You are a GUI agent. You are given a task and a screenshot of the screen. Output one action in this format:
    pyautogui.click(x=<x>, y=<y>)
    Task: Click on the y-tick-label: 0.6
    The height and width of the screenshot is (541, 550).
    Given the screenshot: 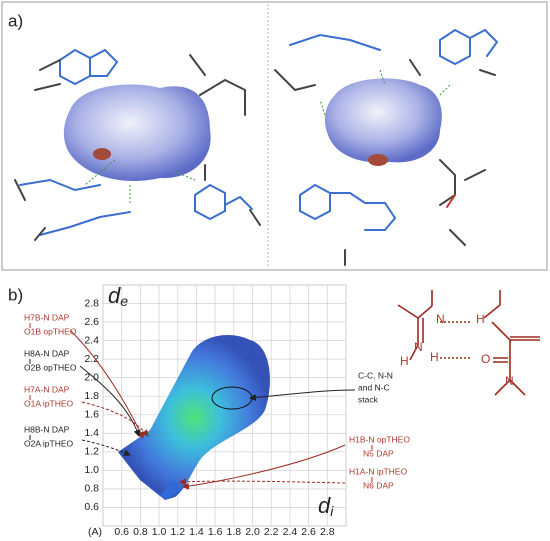 What is the action you would take?
    pyautogui.click(x=91, y=507)
    